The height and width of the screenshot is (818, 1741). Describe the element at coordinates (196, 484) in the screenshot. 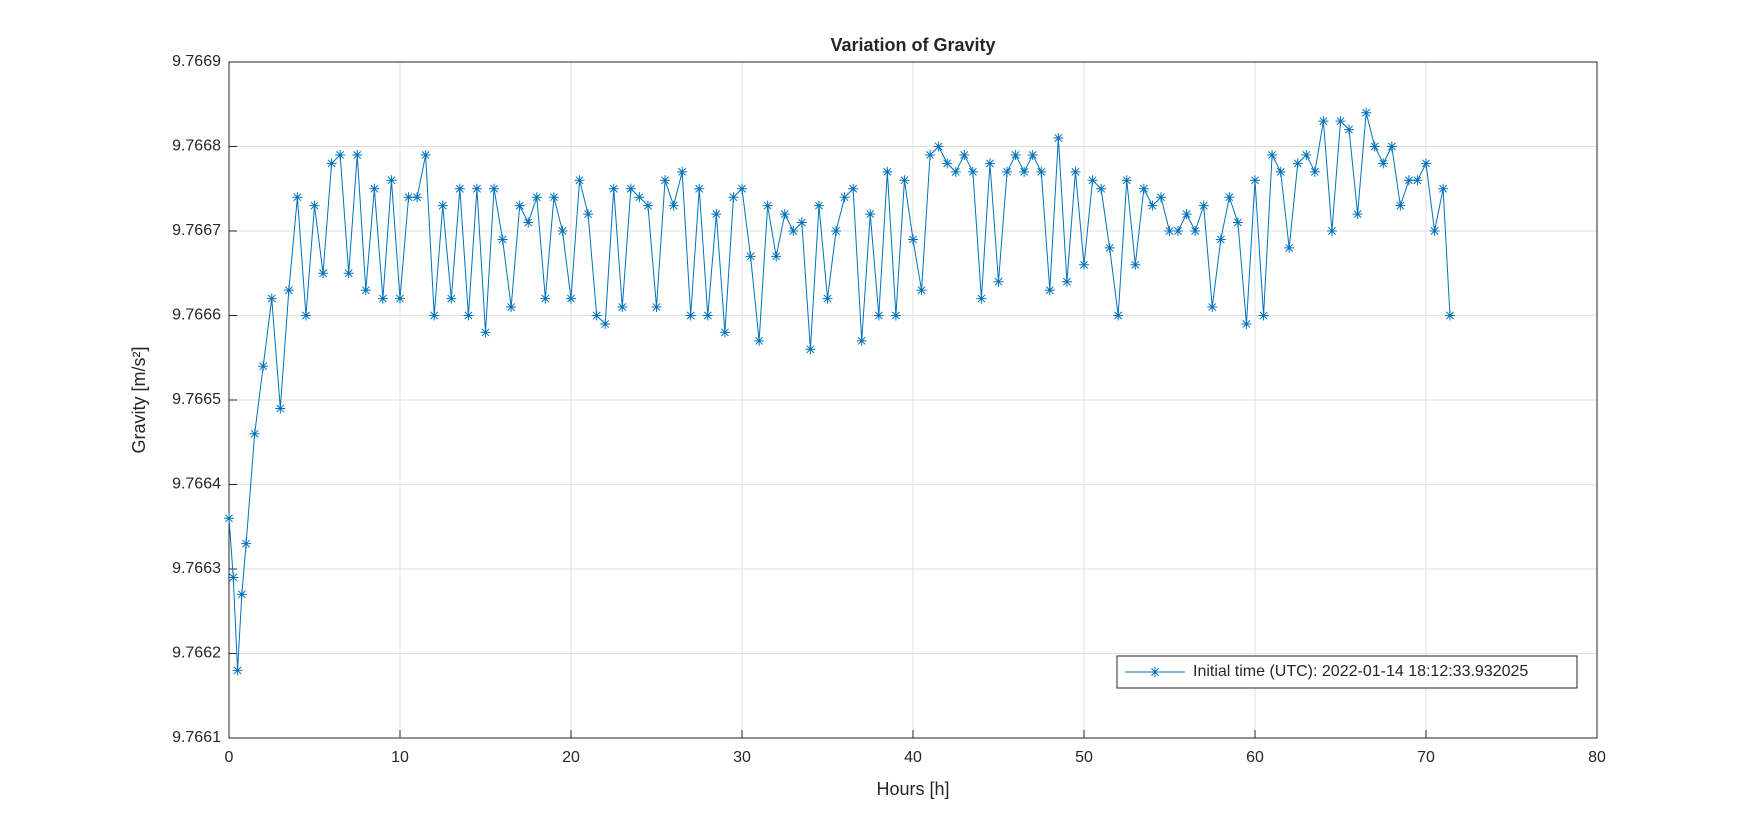

I see `y-tick-label: 9.7664` at that location.